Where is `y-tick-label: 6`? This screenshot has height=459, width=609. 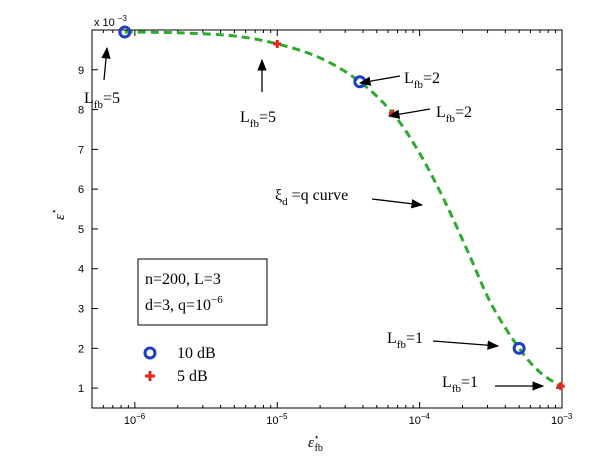 y-tick-label: 6 is located at coordinates (81, 190).